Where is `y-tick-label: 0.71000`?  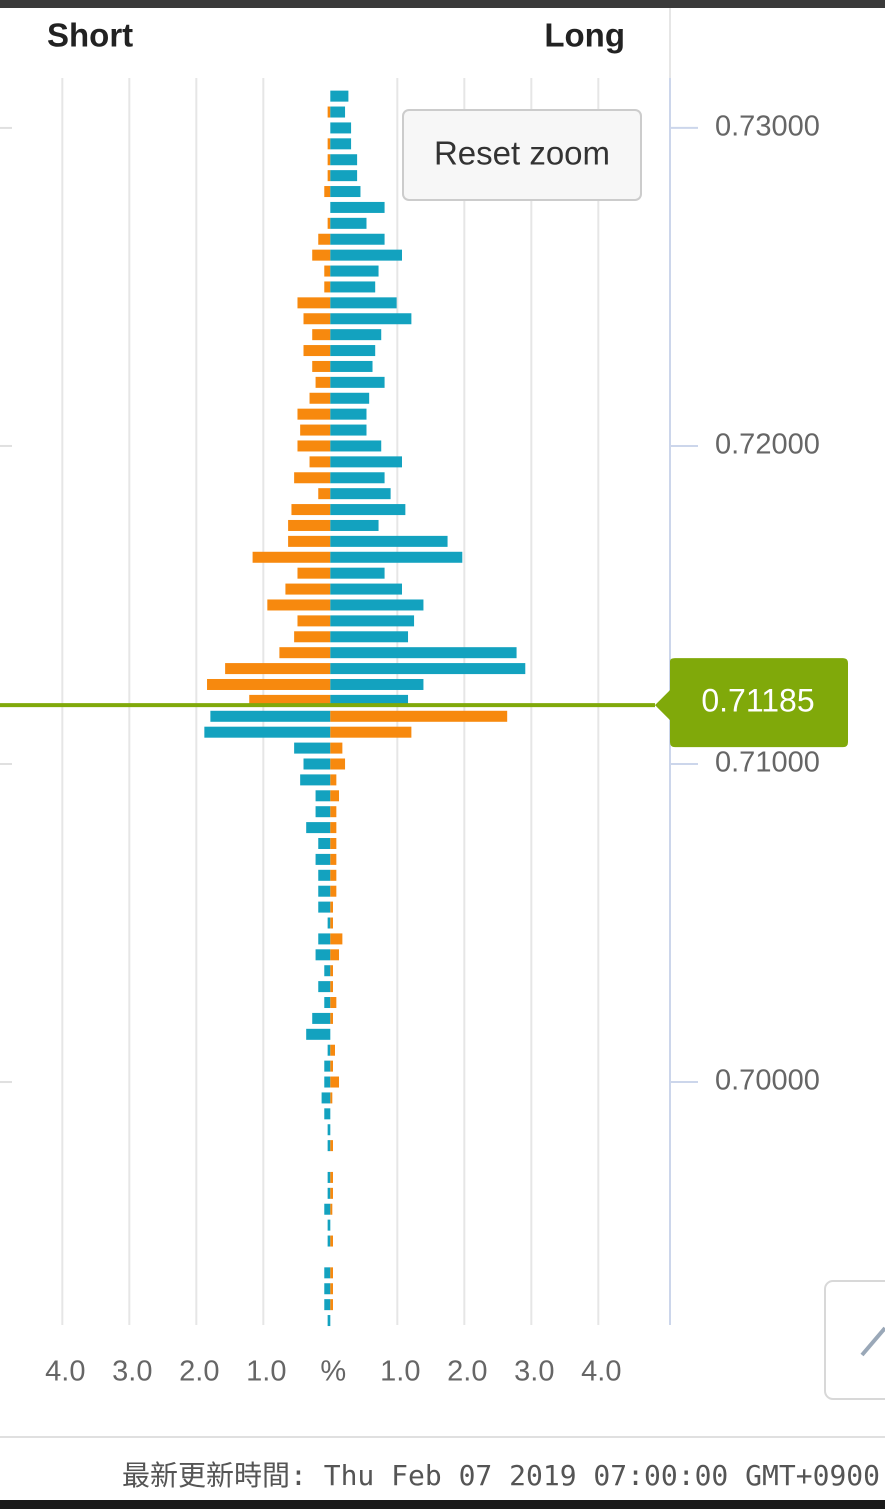
y-tick-label: 0.71000 is located at coordinates (767, 763).